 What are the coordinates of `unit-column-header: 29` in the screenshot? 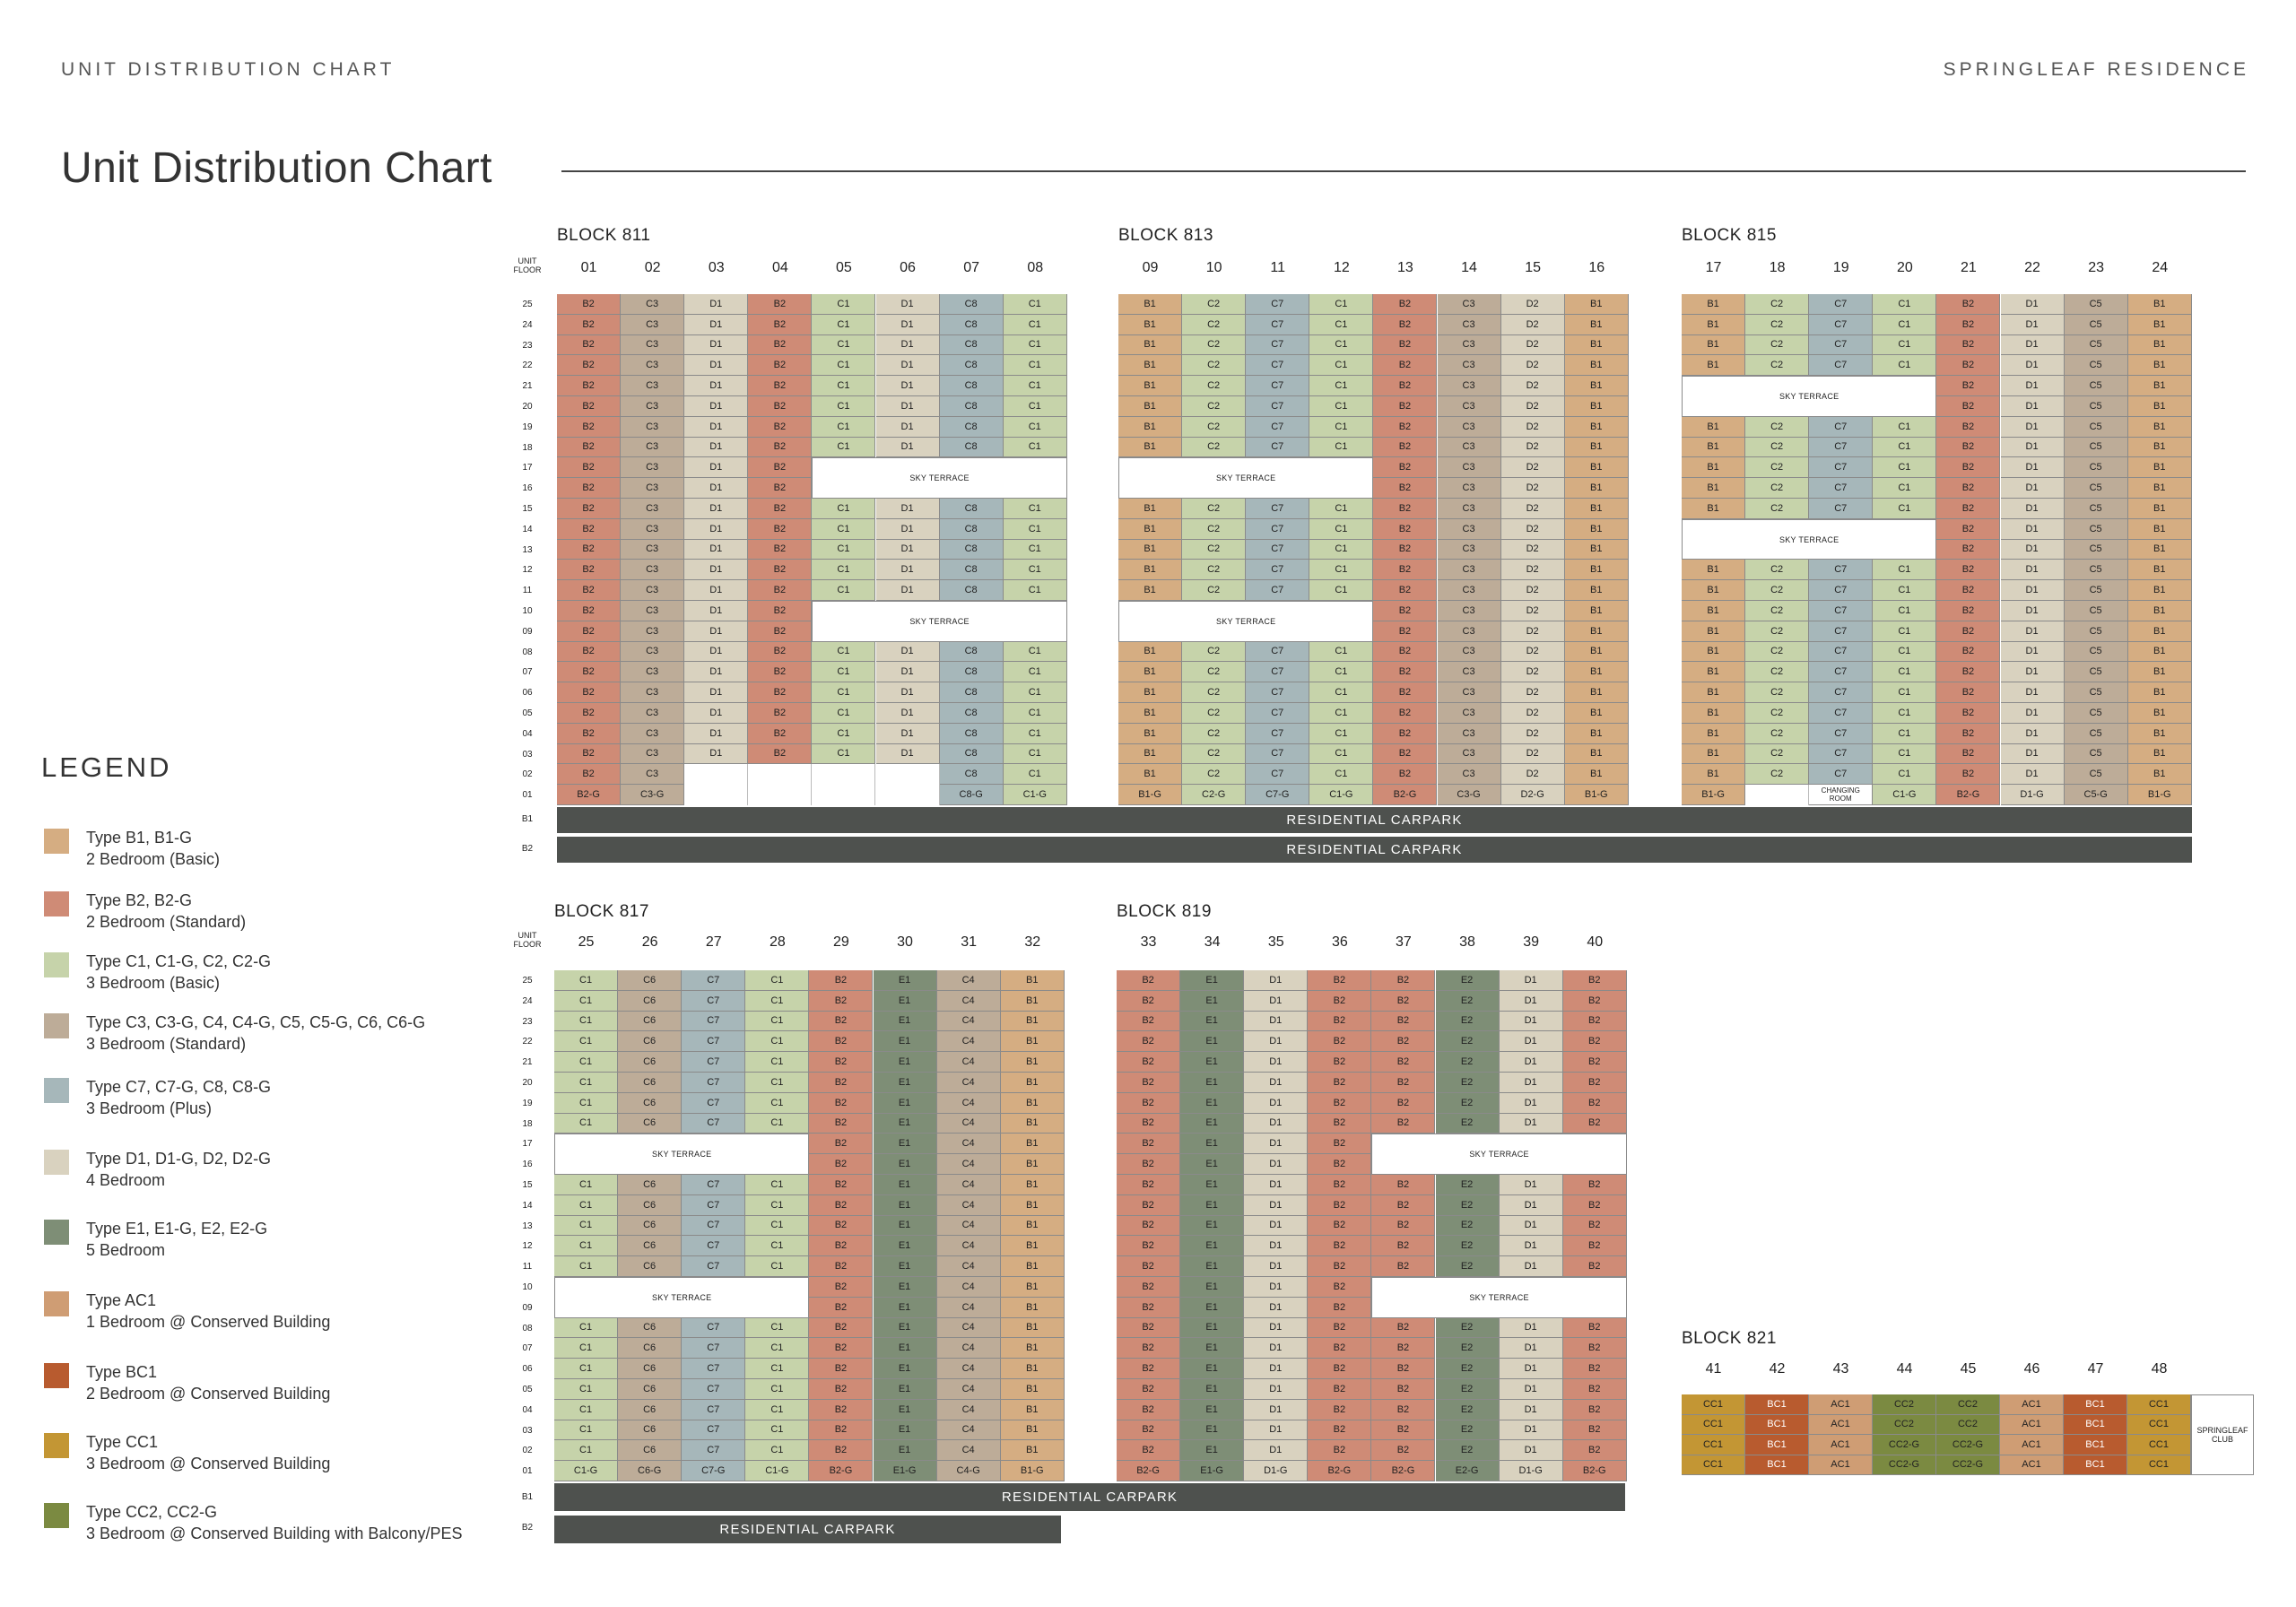 It's located at (841, 942).